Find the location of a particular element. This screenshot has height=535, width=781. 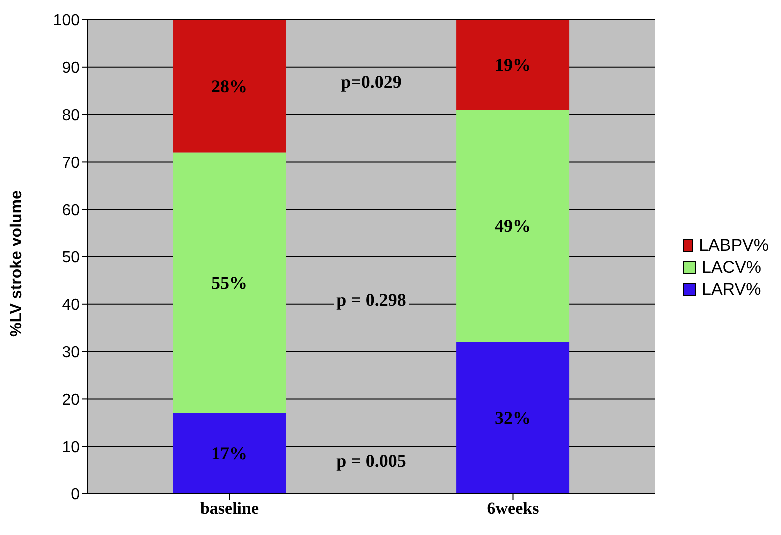

y-tick-label: 50 is located at coordinates (71, 258).